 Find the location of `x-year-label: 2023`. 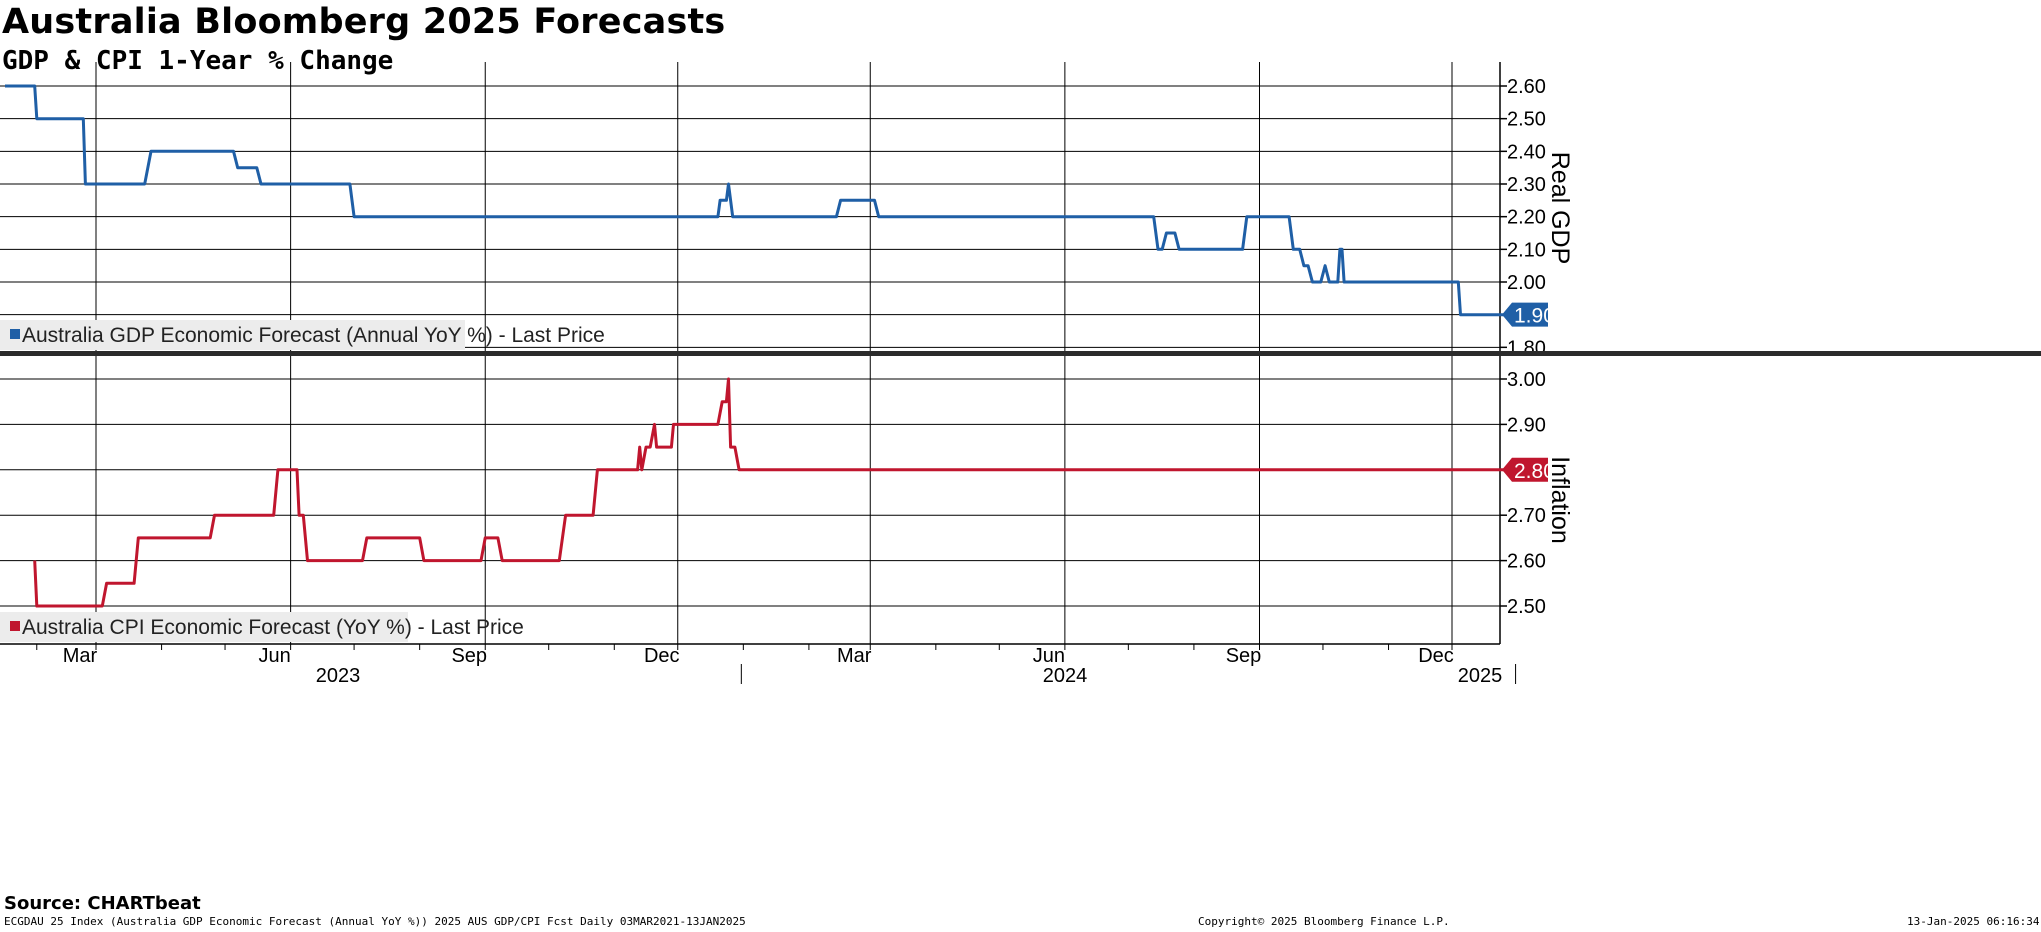

x-year-label: 2023 is located at coordinates (338, 676).